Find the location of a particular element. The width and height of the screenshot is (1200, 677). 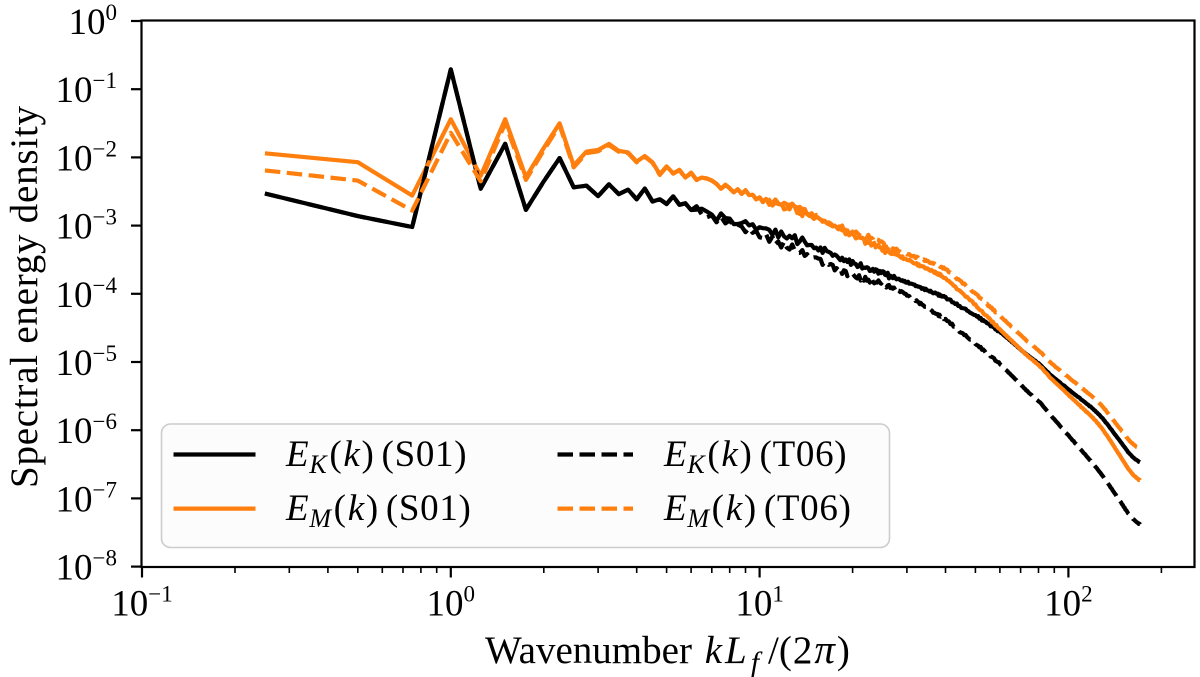

svg-text: Wavenumber kLf/(2π) is located at coordinates (667, 651).